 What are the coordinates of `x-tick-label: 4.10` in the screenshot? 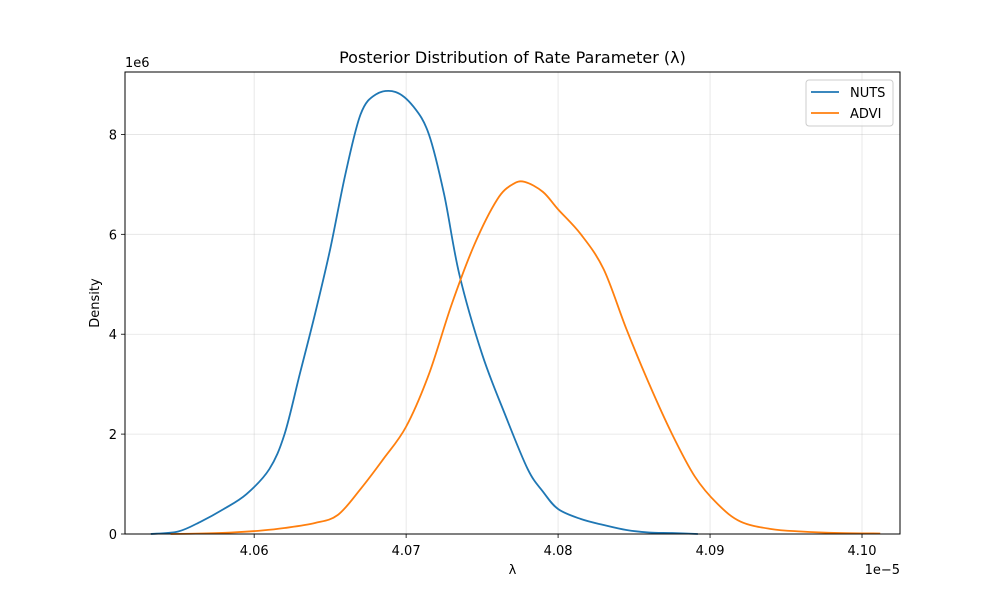 It's located at (862, 551).